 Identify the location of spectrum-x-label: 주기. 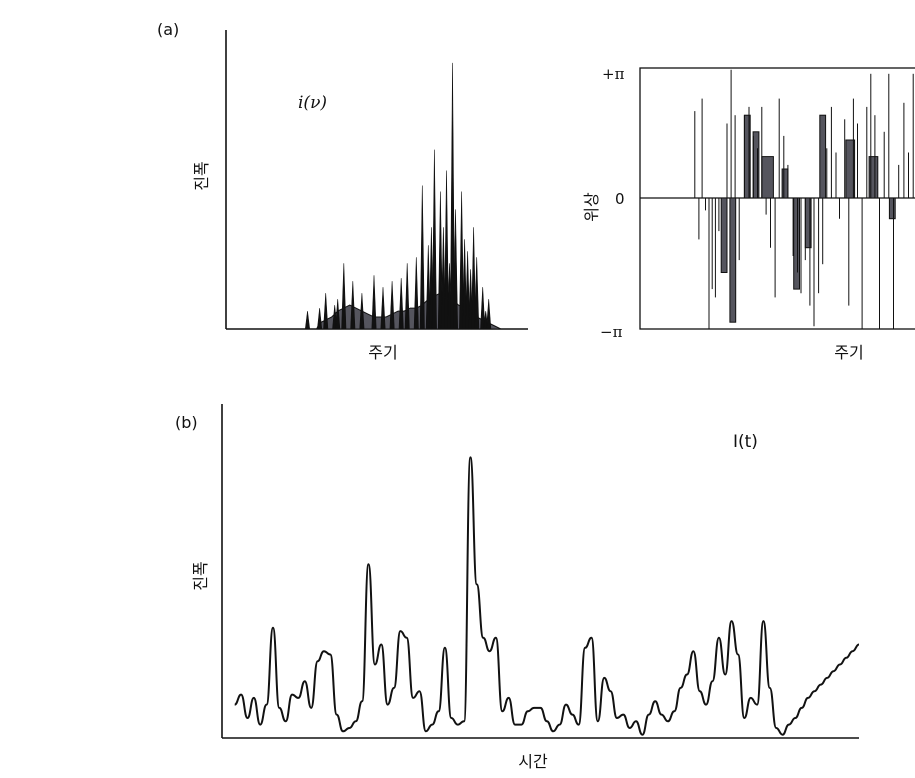
(382, 352).